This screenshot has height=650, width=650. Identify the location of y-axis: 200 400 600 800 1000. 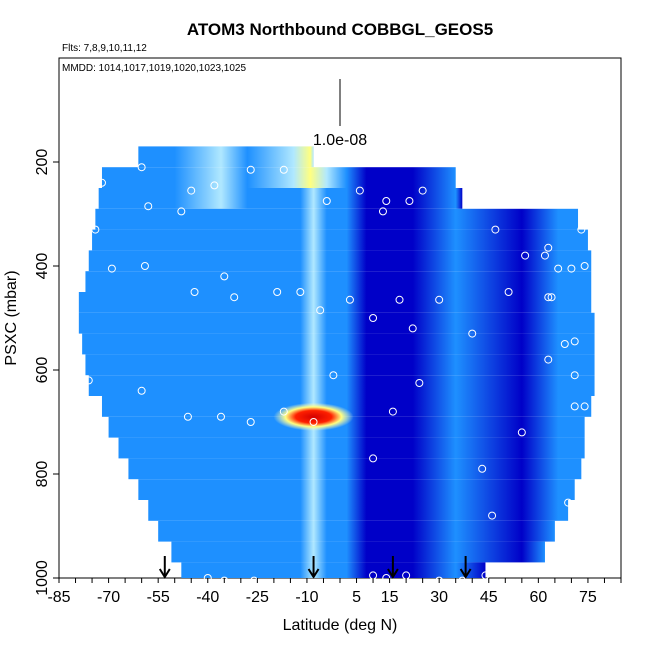
(46, 372).